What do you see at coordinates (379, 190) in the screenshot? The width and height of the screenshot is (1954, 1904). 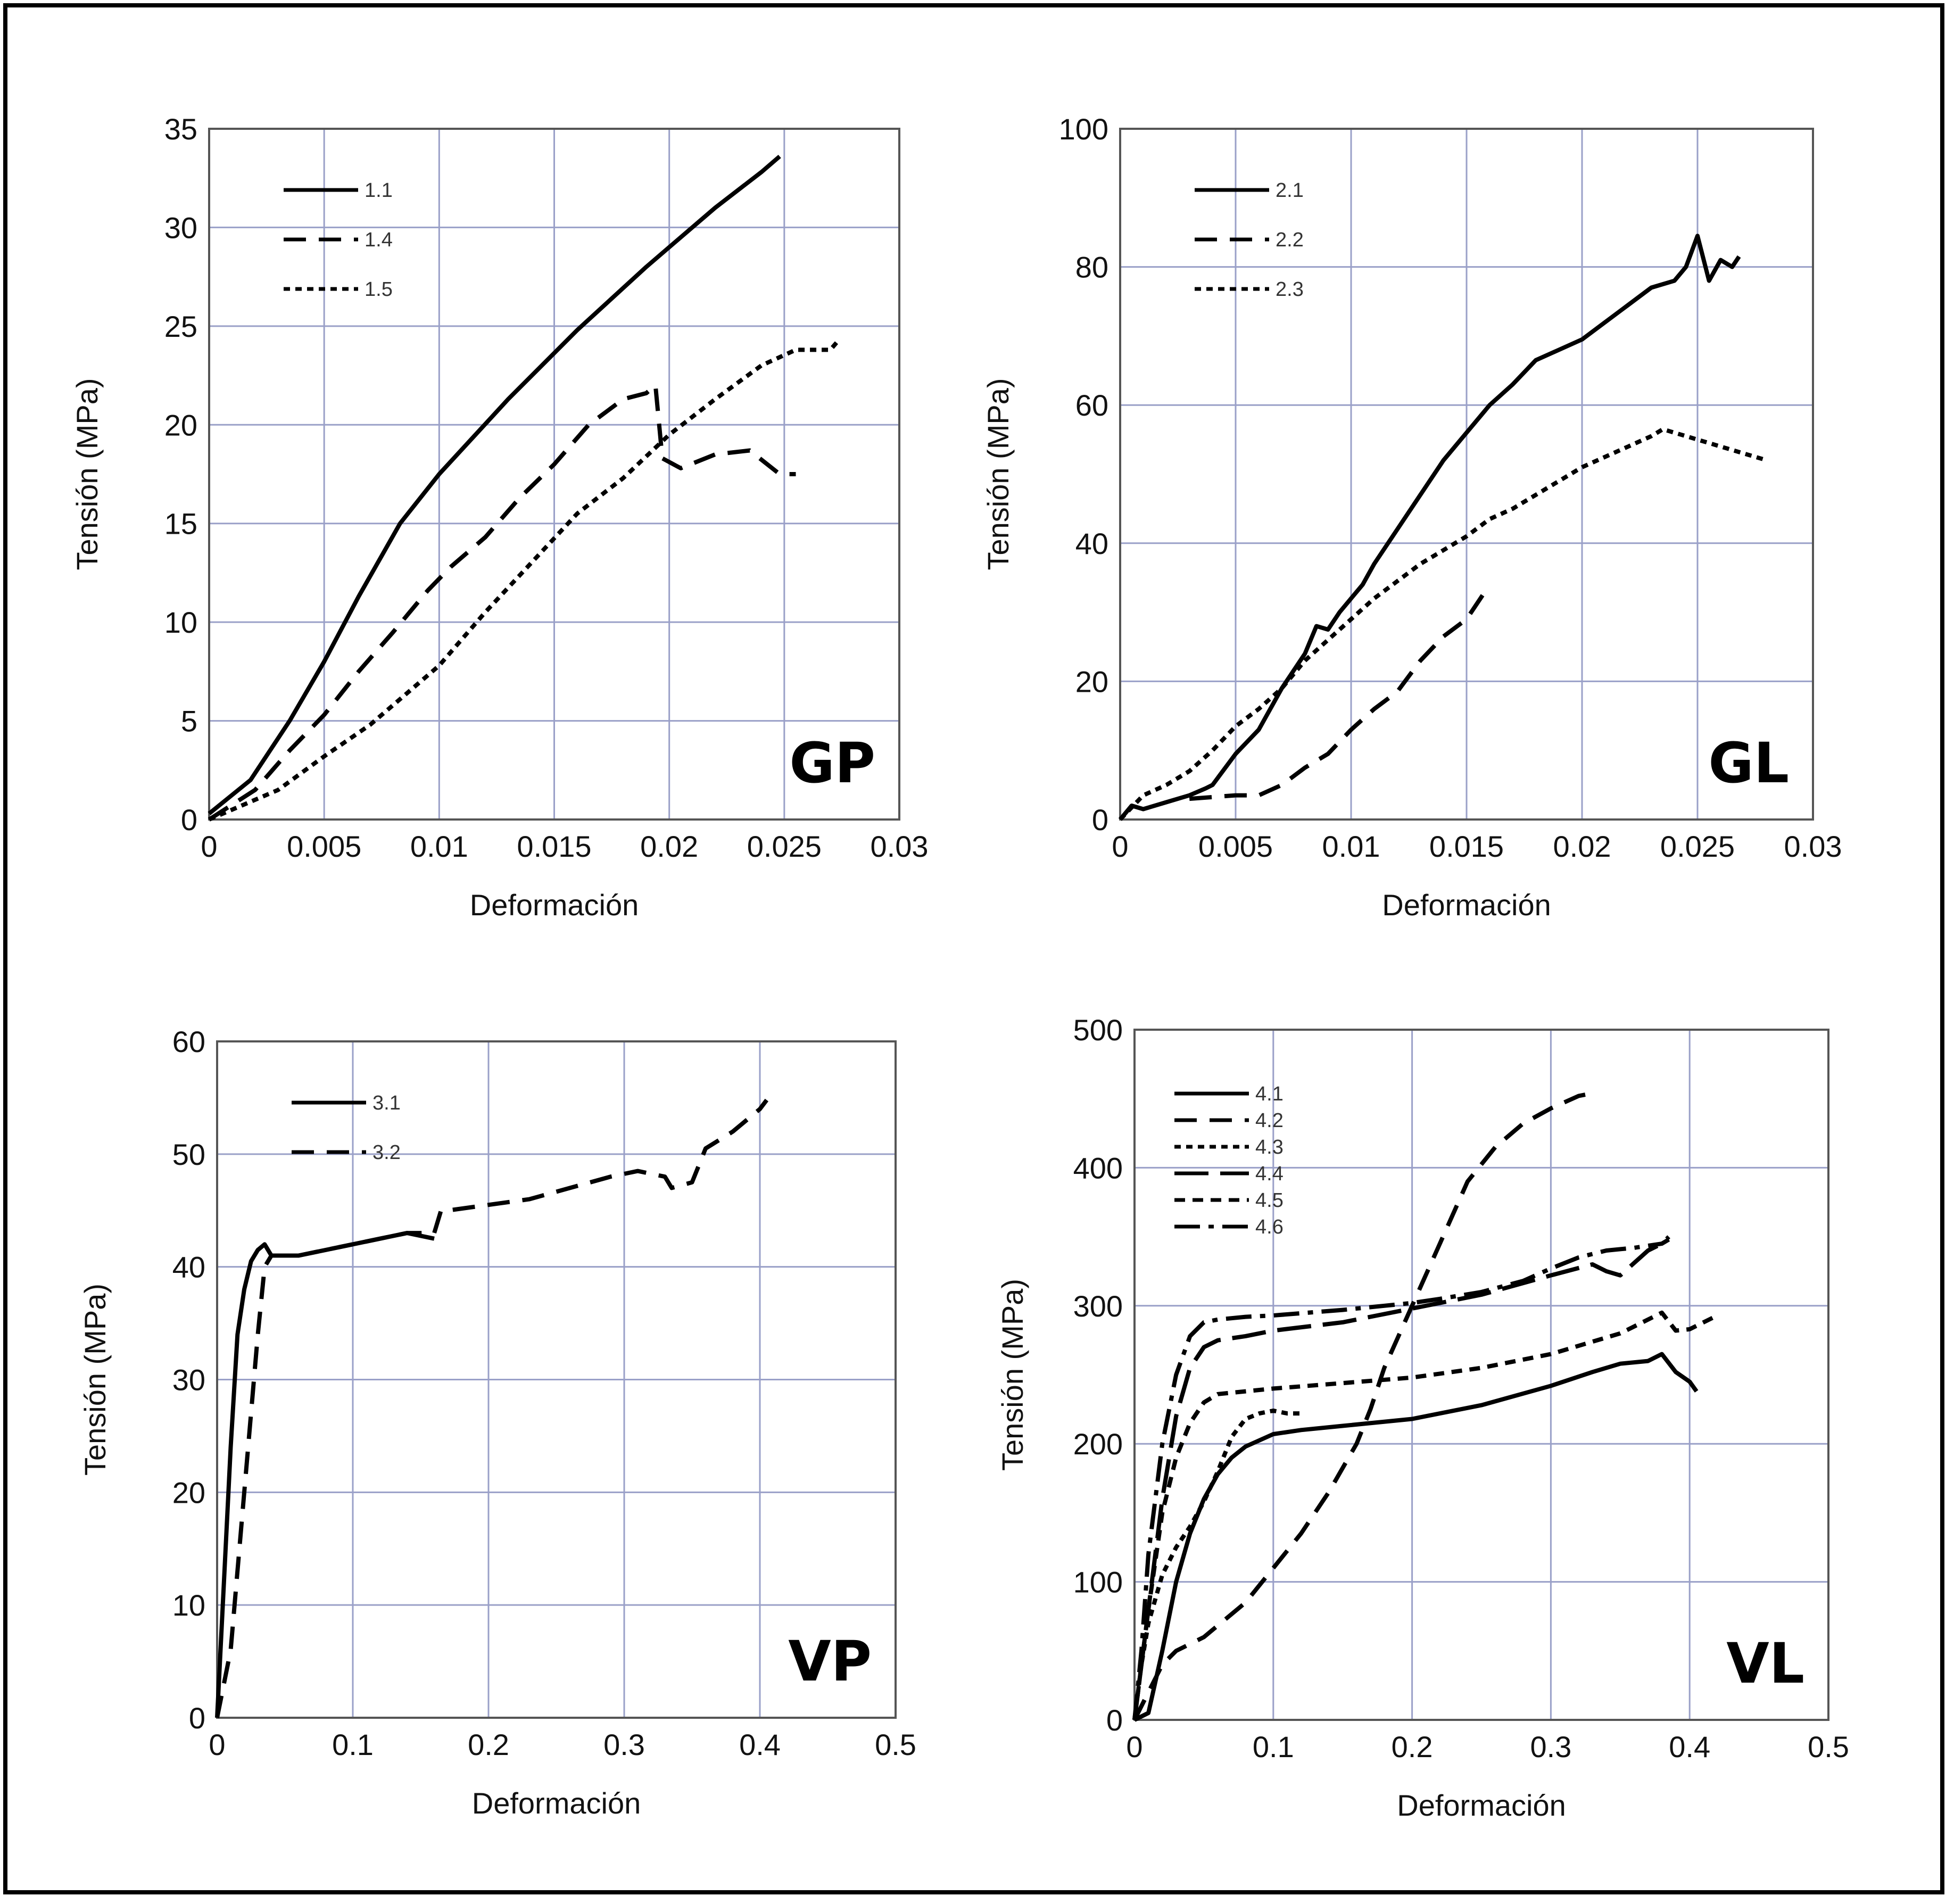 I see `legend-label: 1.1` at bounding box center [379, 190].